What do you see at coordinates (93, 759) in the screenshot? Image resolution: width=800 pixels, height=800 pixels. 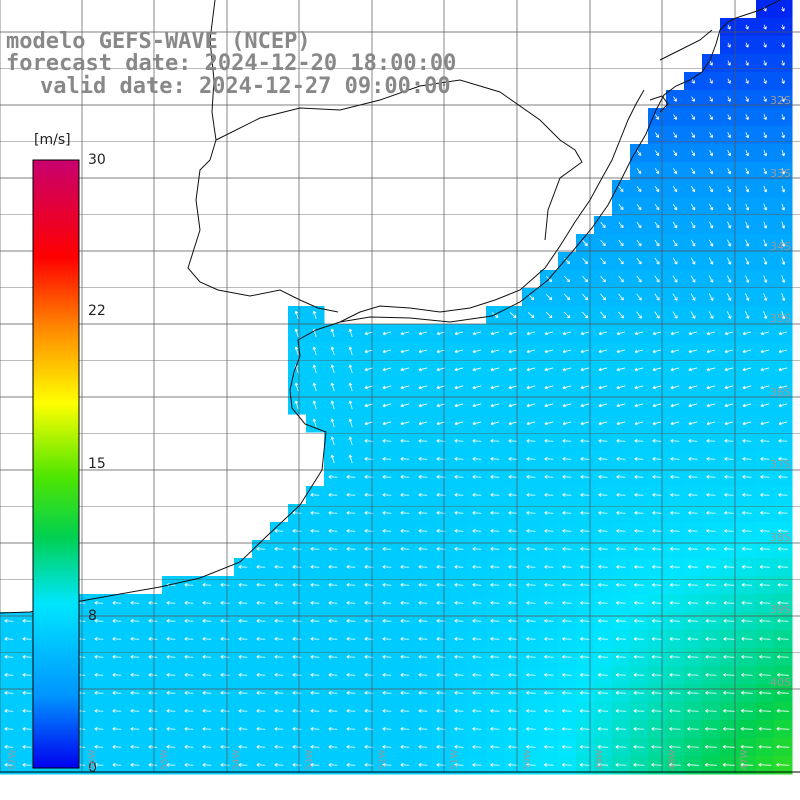 I see `lon-label-56w: 56W` at bounding box center [93, 759].